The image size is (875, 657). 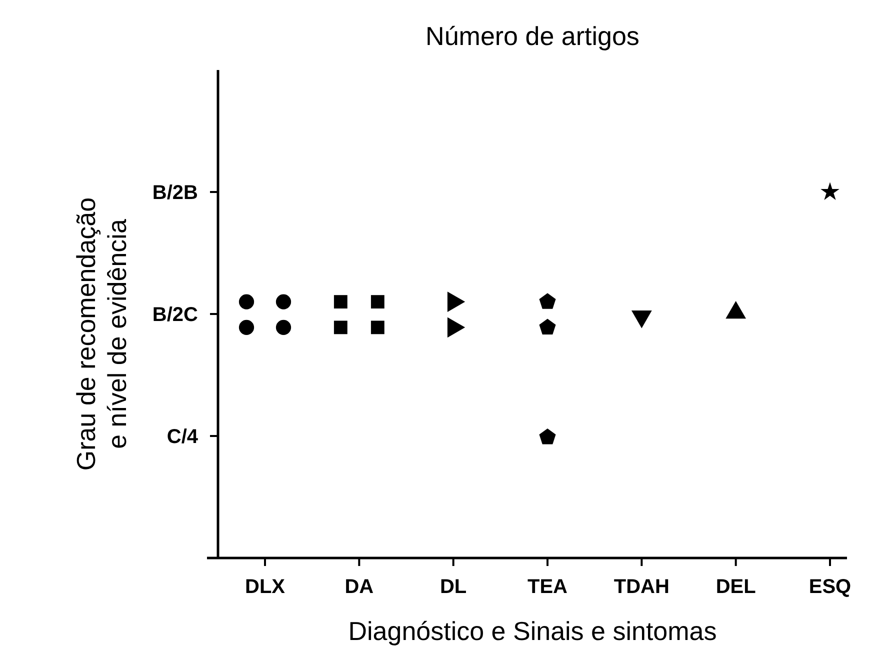 What do you see at coordinates (175, 193) in the screenshot?
I see `text: B/2B` at bounding box center [175, 193].